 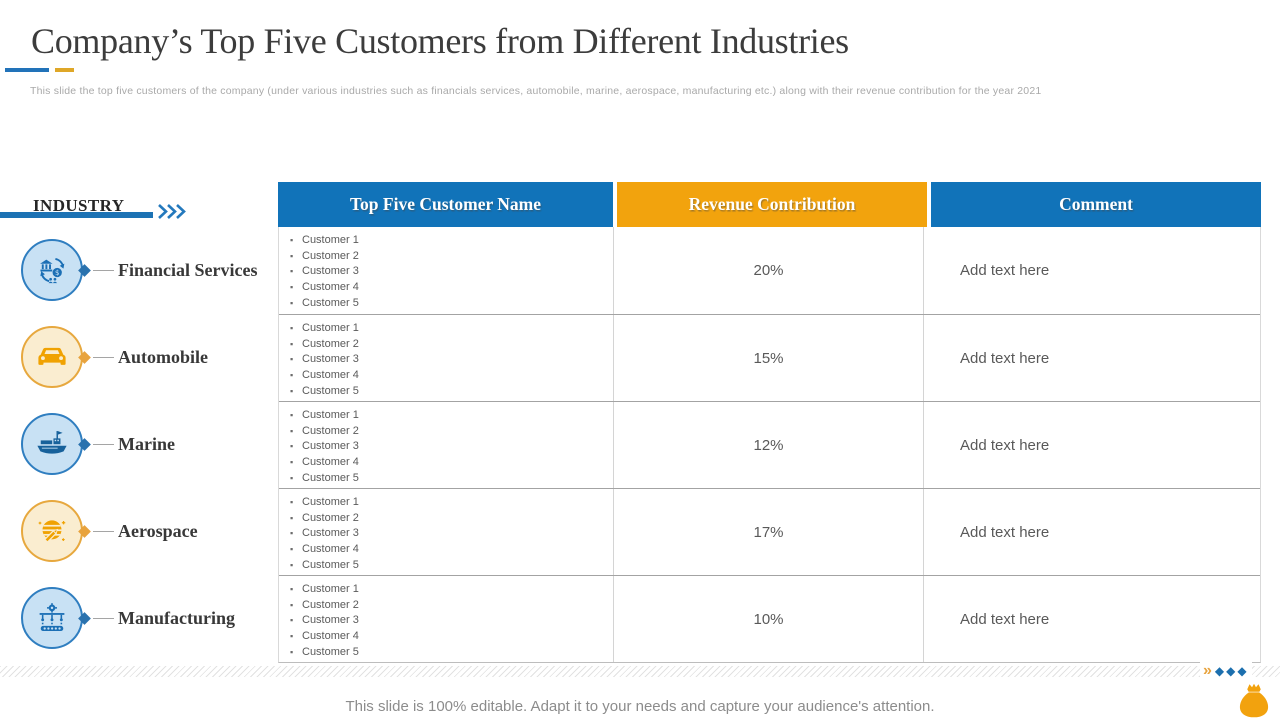 What do you see at coordinates (188, 269) in the screenshot?
I see `industry-label: Financial Services` at bounding box center [188, 269].